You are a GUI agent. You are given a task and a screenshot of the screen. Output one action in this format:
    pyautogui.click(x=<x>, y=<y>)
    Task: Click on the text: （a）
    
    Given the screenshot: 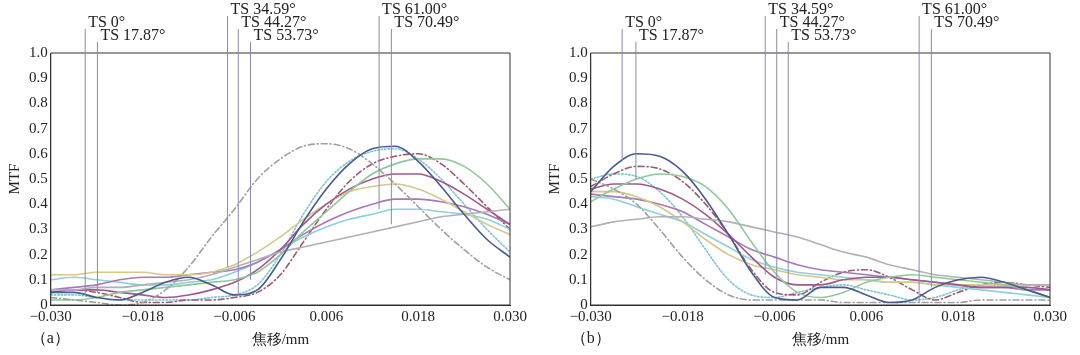 What is the action you would take?
    pyautogui.click(x=50, y=338)
    